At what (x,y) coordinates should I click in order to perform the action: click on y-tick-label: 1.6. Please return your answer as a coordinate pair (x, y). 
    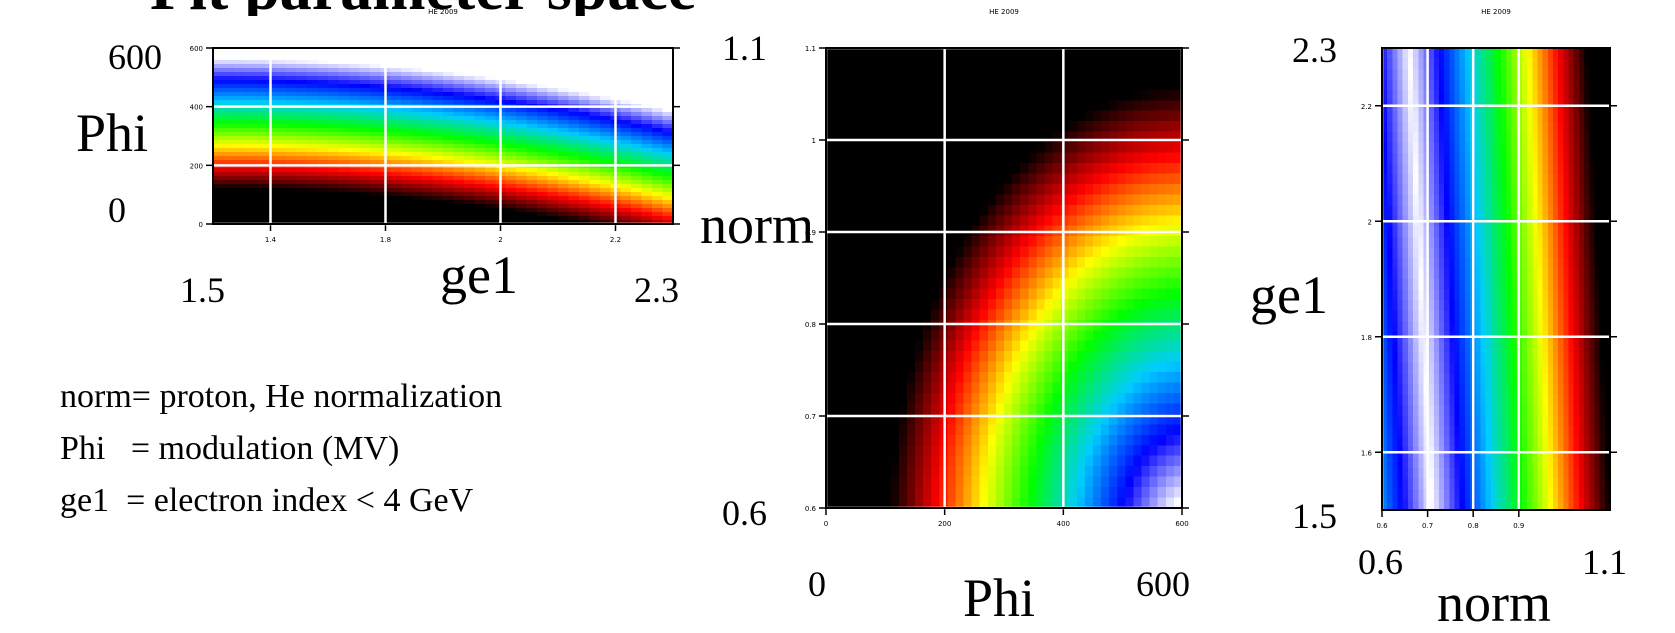
    Looking at the image, I should click on (1367, 453).